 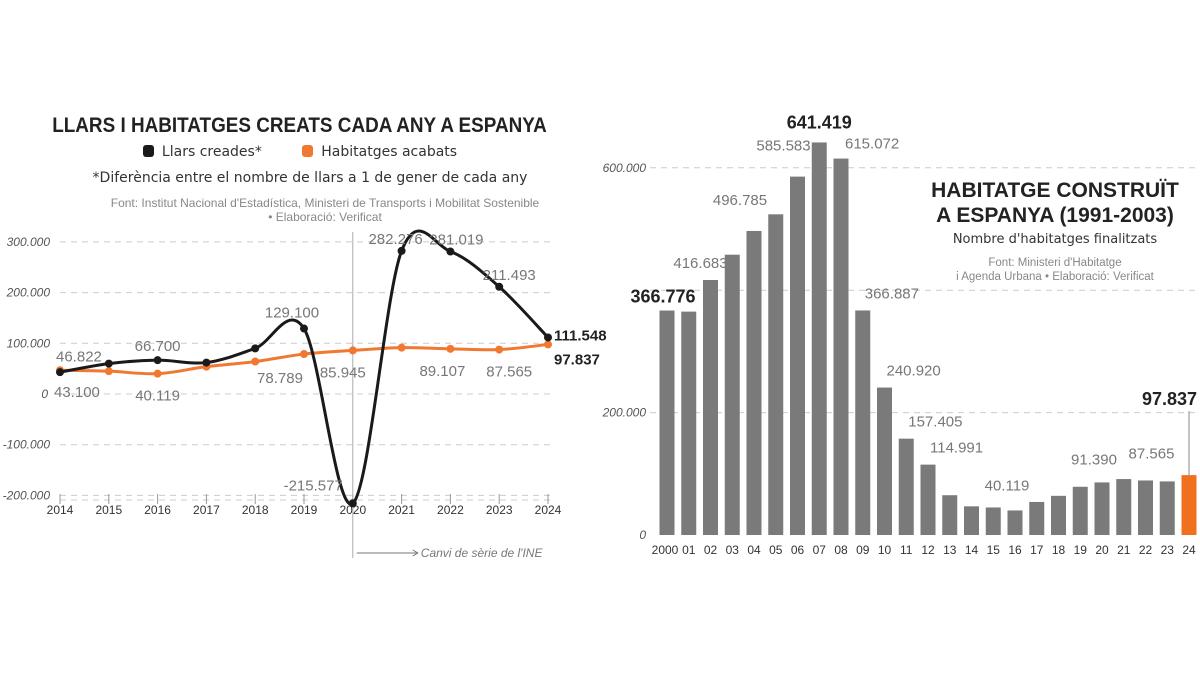 What do you see at coordinates (872, 144) in the screenshot?
I see `data-label: 615.072` at bounding box center [872, 144].